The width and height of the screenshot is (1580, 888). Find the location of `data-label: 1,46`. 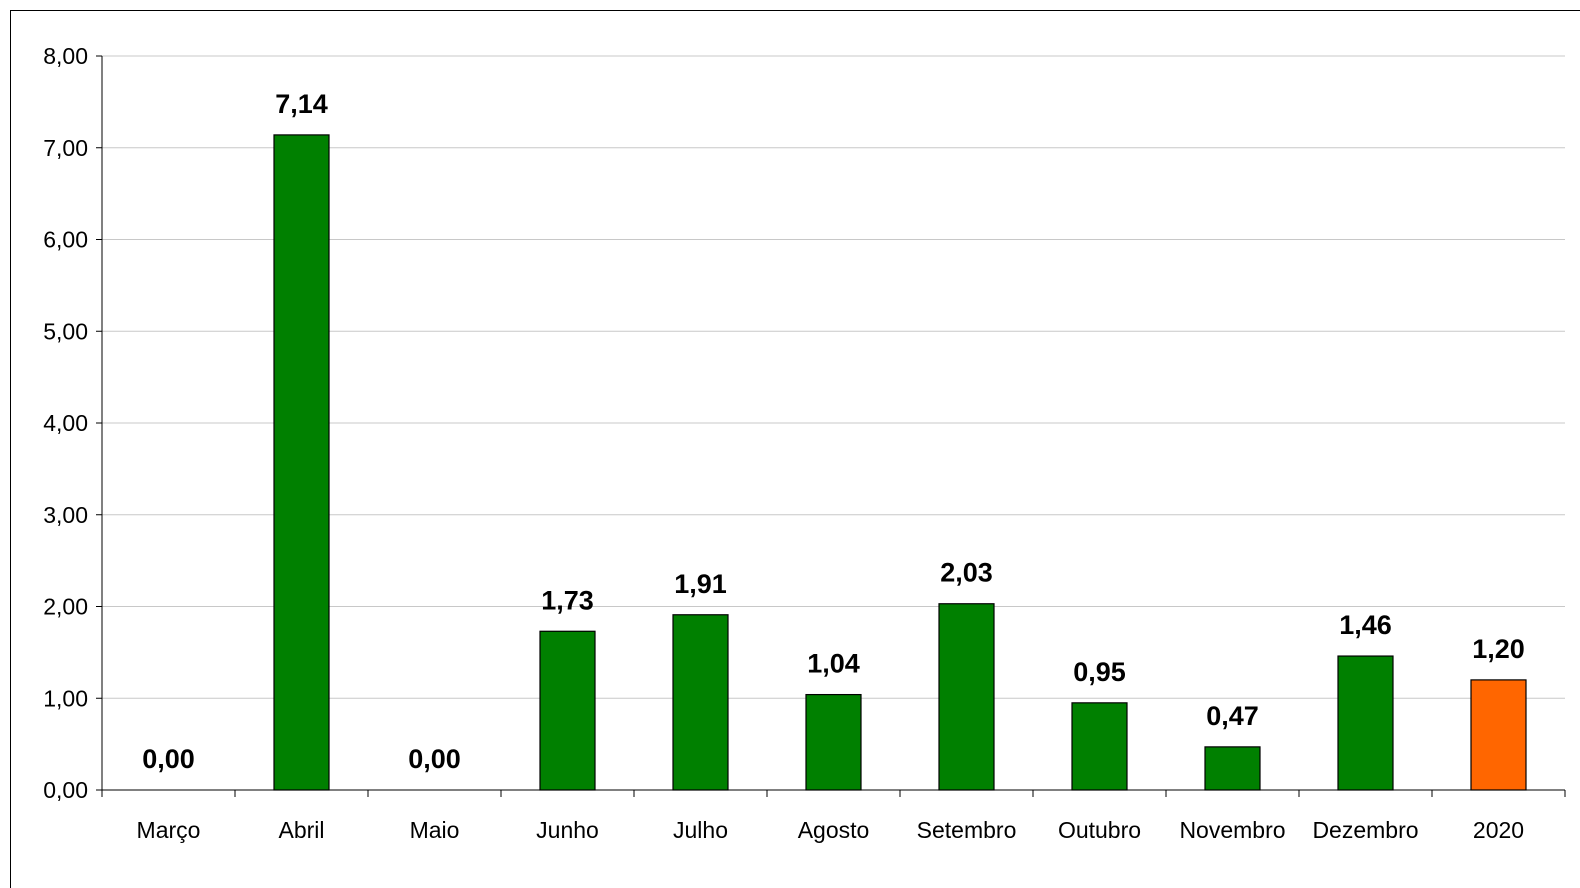

data-label: 1,46 is located at coordinates (1365, 625).